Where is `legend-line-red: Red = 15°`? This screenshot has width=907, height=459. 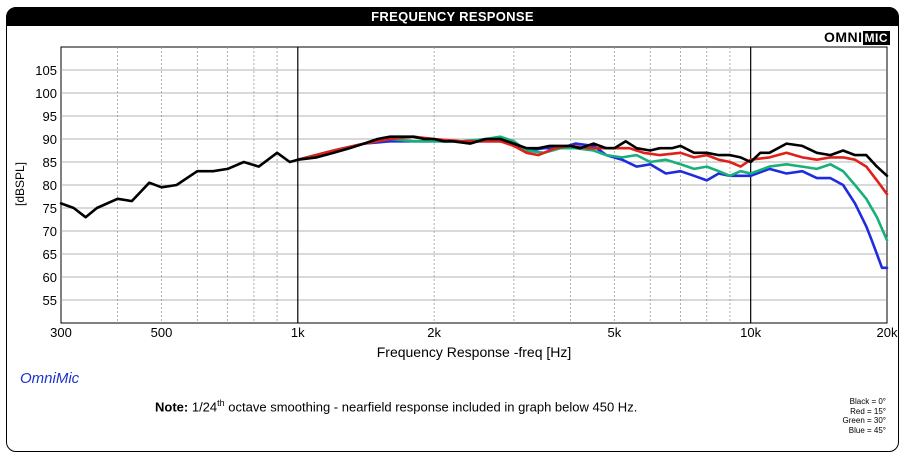
legend-line-red: Red = 15° is located at coordinates (868, 411).